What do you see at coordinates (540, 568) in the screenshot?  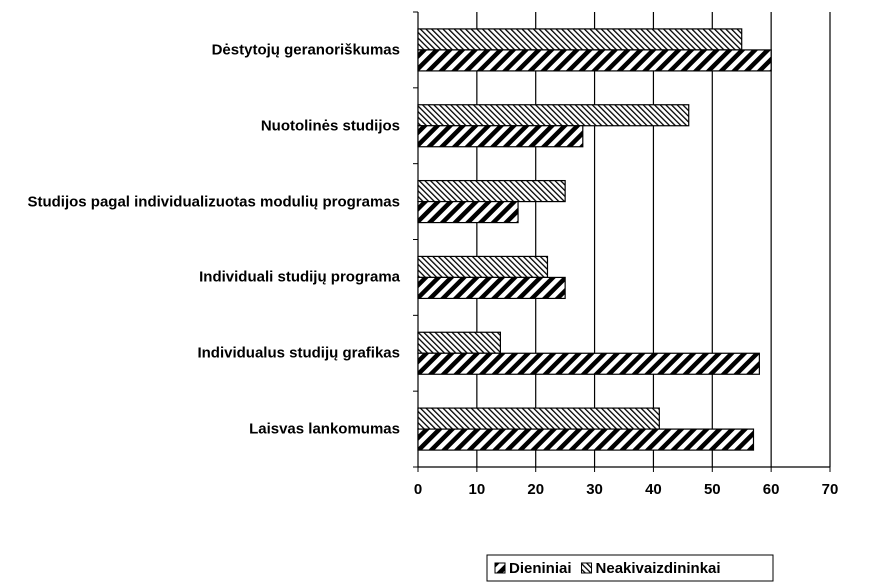 I see `legend-label: Dieniniai` at bounding box center [540, 568].